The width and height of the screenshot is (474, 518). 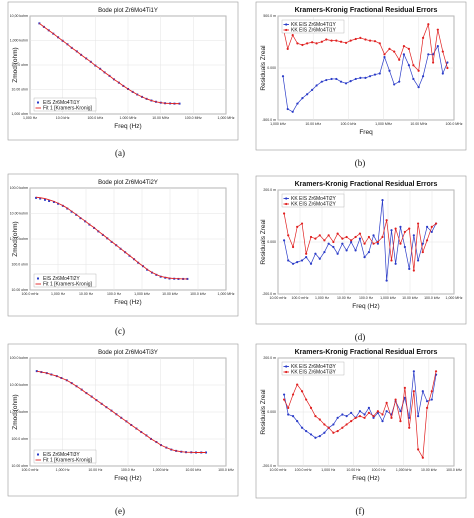 I want to click on y-tick-label: -500.0 m, so click(x=269, y=120).